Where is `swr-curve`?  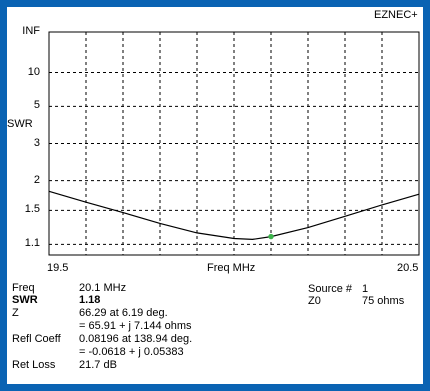
swr-curve is located at coordinates (234, 215).